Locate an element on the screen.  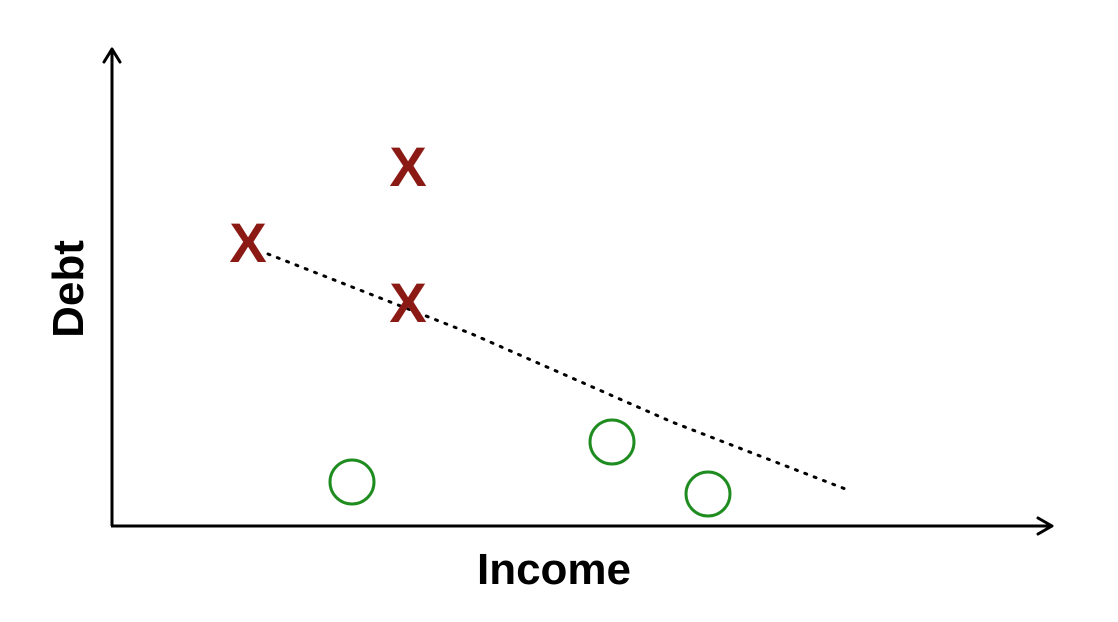
x-marker-2: X is located at coordinates (407, 166).